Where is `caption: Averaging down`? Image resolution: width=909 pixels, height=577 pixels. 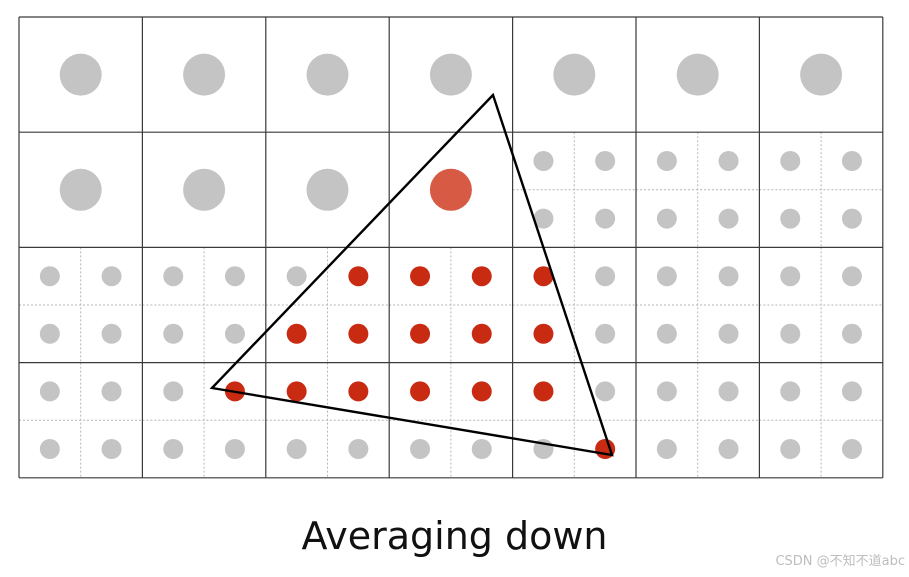
caption: Averaging down is located at coordinates (454, 536).